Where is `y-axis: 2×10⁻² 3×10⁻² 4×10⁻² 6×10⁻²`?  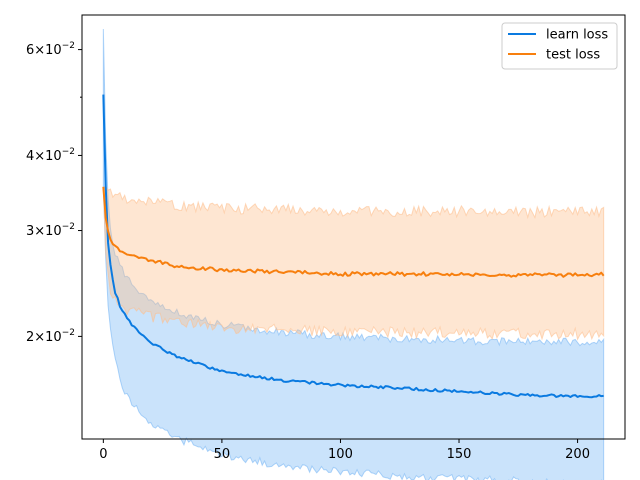
y-axis: 2×10⁻² 3×10⁻² 4×10⁻² 6×10⁻² is located at coordinates (54, 193).